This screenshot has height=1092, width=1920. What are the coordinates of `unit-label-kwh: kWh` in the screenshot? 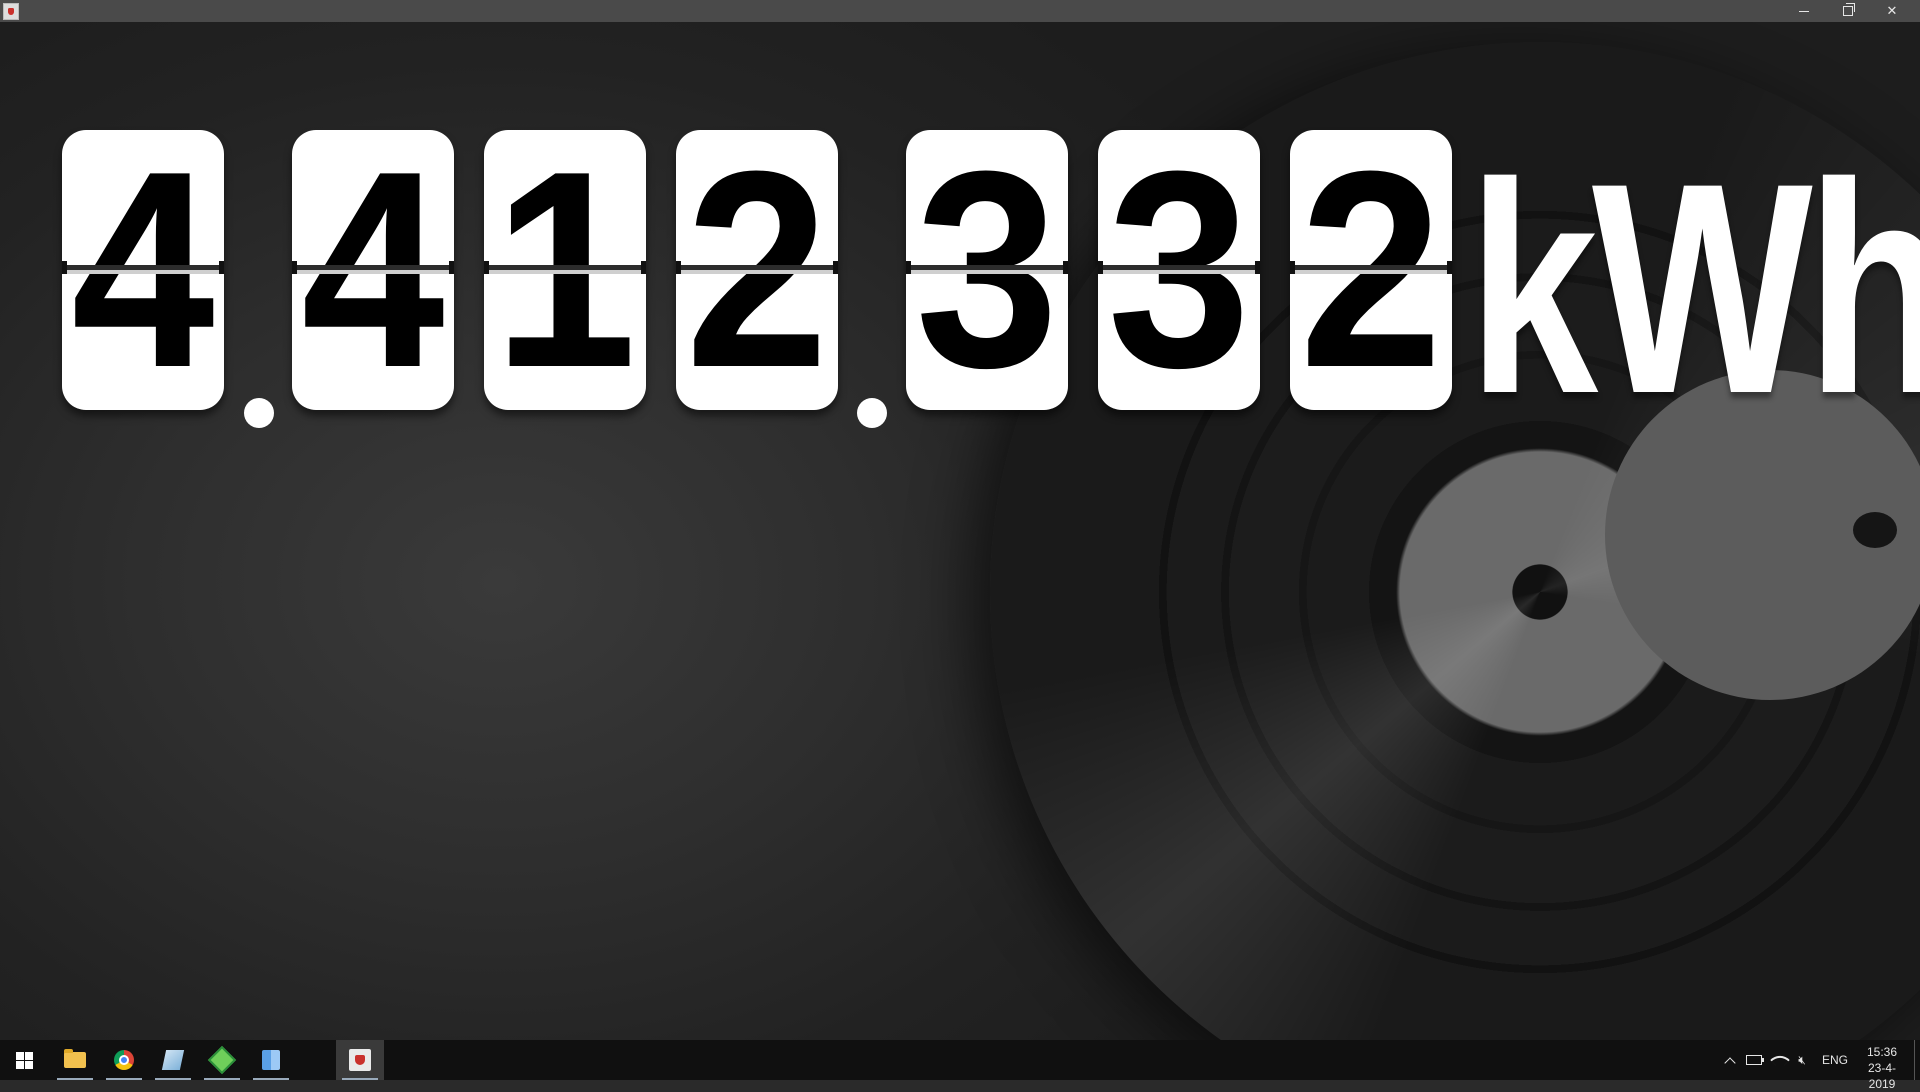 It's located at (1694, 288).